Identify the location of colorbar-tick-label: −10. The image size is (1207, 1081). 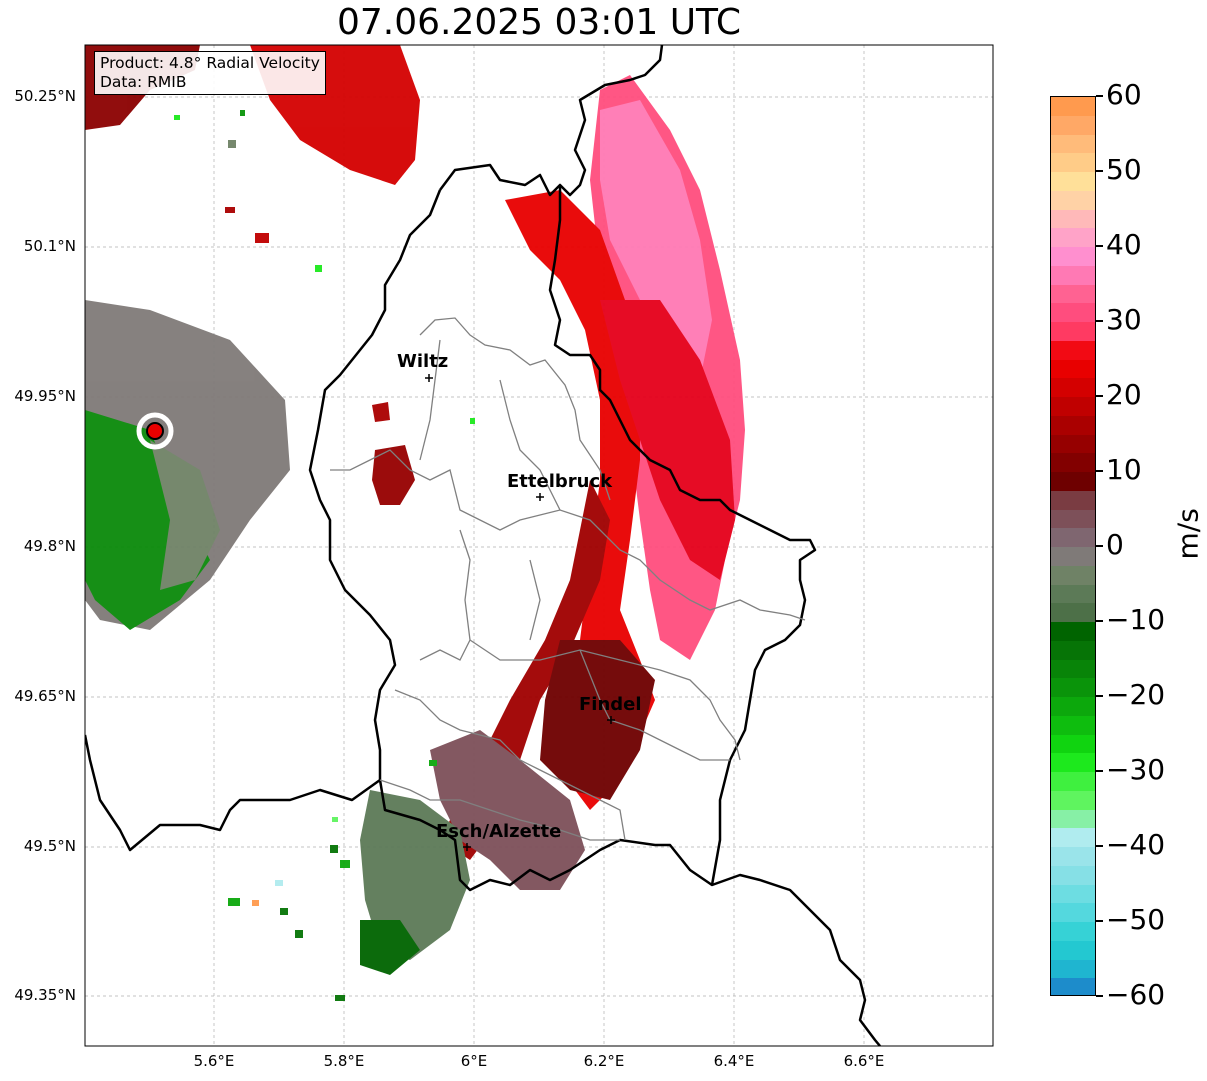
(1136, 619).